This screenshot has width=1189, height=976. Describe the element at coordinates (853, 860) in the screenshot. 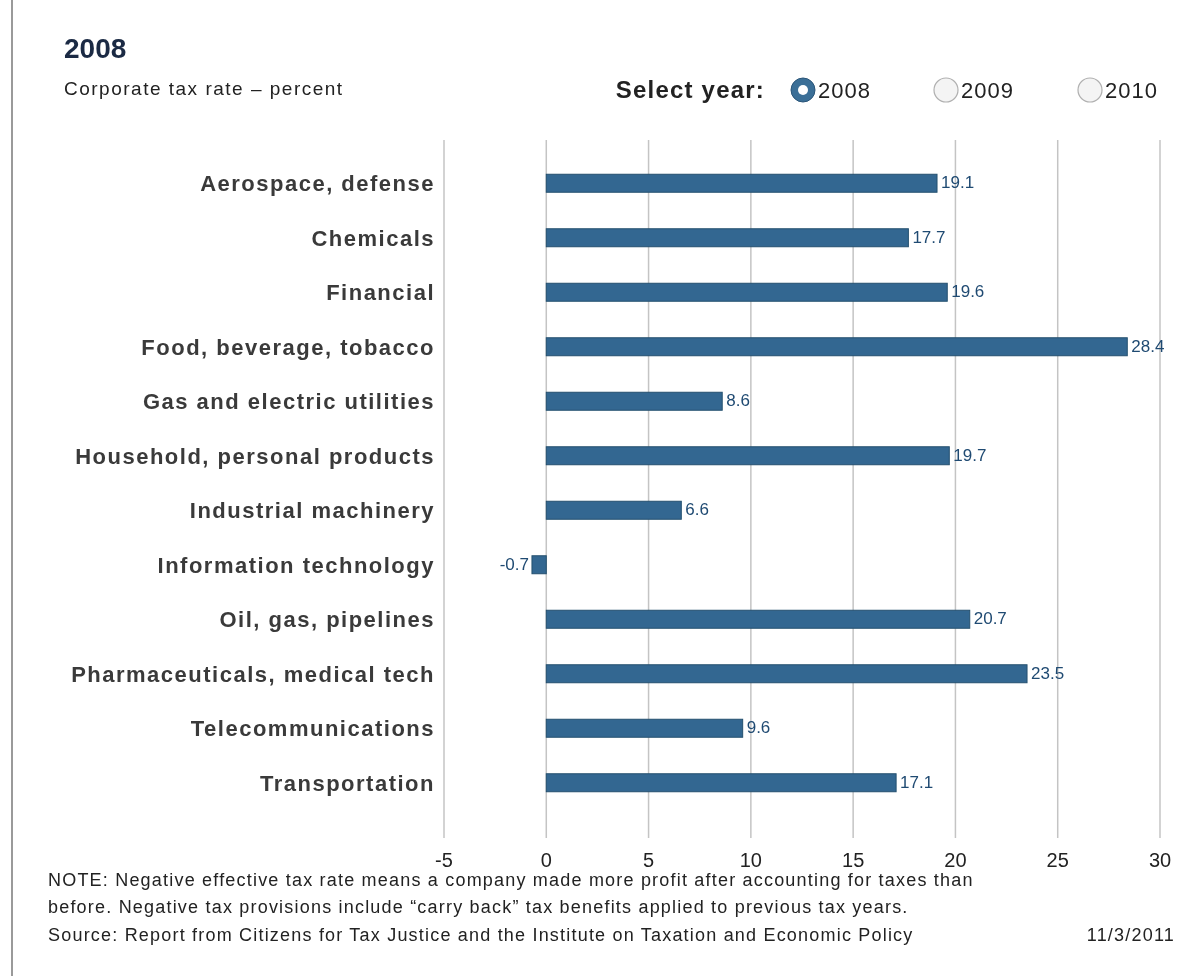

I see `x-tick-label: 15` at that location.